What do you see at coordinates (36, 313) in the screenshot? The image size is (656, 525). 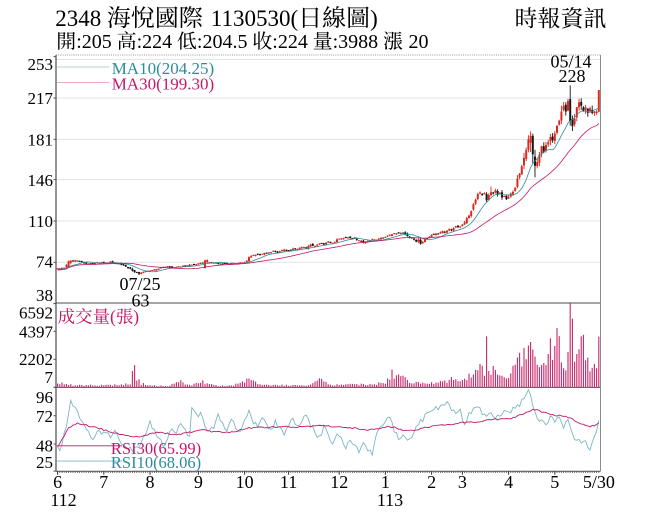 I see `svg-text: 6592` at bounding box center [36, 313].